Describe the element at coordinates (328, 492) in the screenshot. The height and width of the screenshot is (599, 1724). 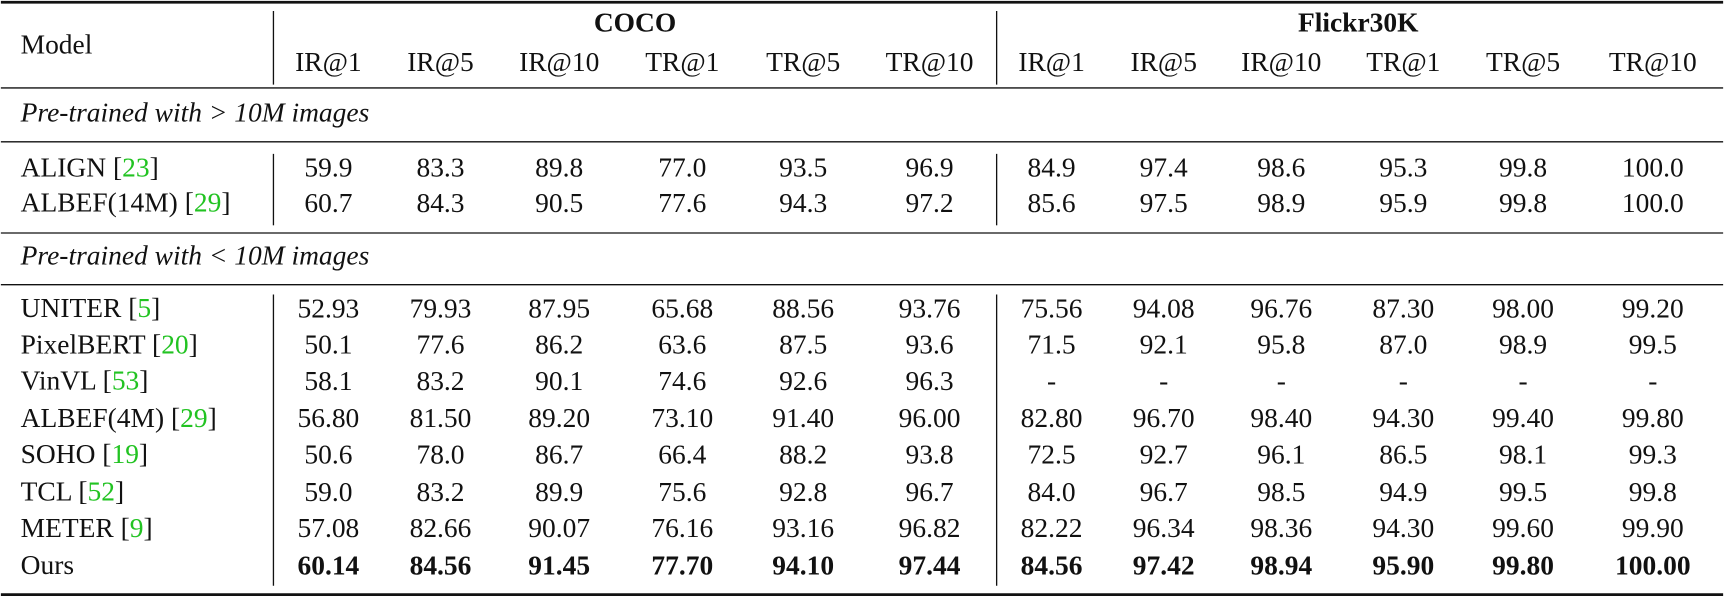
I see `cell: 59.0` at that location.